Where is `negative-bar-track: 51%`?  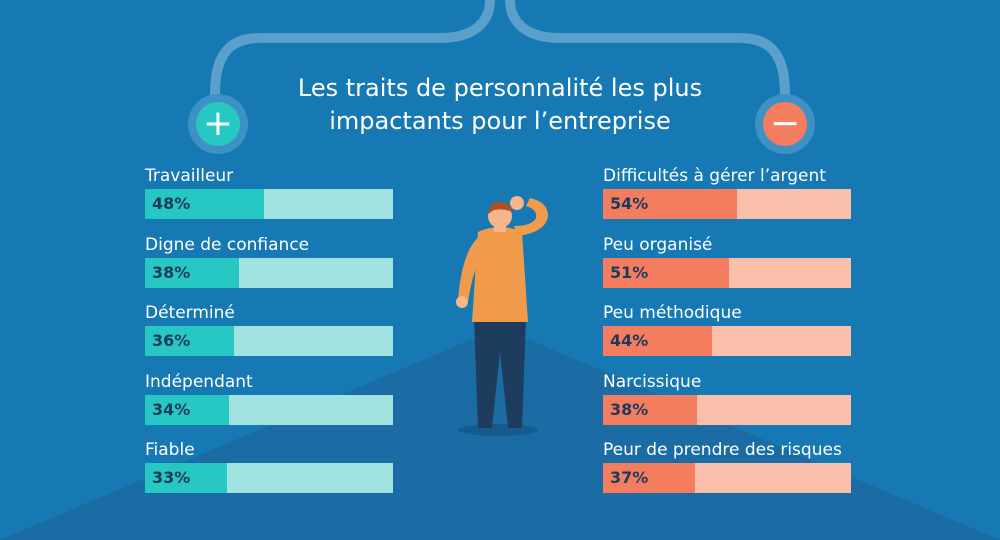 negative-bar-track: 51% is located at coordinates (727, 272).